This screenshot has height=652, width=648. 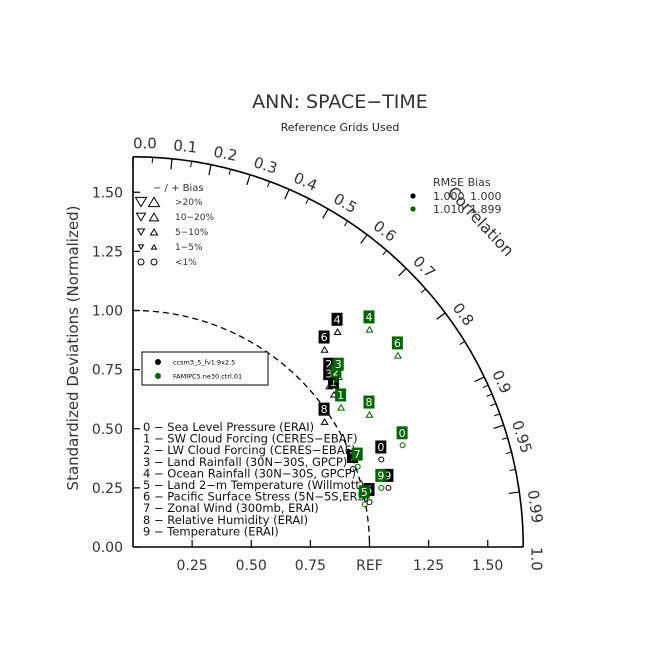 I want to click on y-tick-label: 1.25, so click(x=107, y=252).